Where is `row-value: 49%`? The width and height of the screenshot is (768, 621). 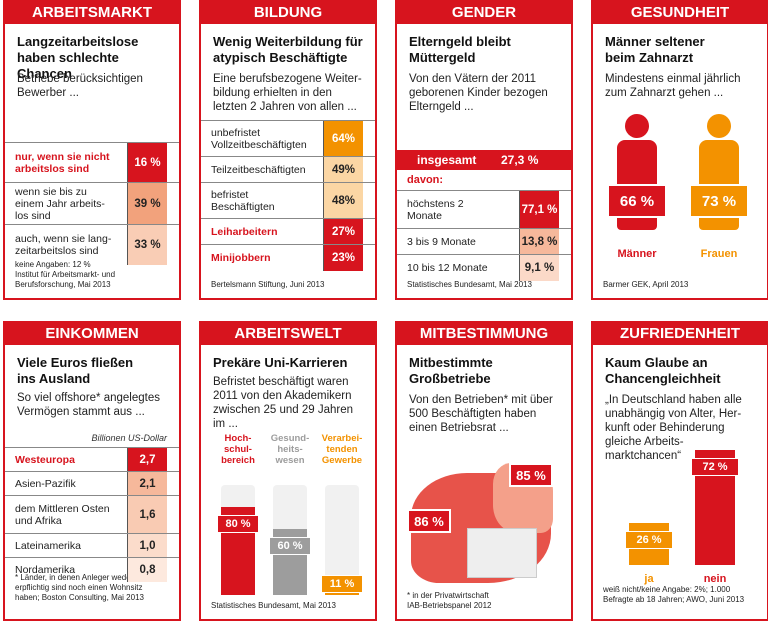
row-value: 49% is located at coordinates (343, 170).